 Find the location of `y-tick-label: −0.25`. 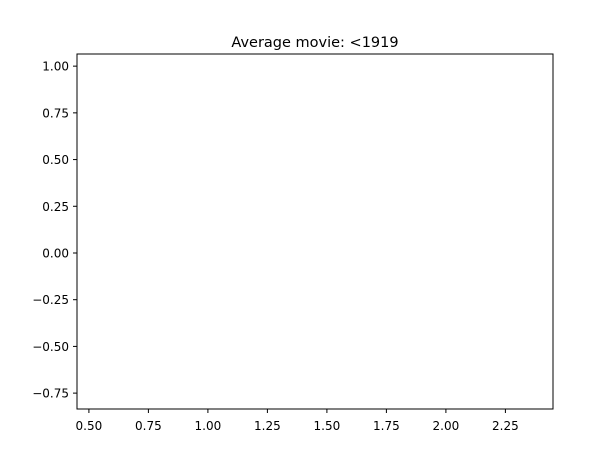

y-tick-label: −0.25 is located at coordinates (50, 300).